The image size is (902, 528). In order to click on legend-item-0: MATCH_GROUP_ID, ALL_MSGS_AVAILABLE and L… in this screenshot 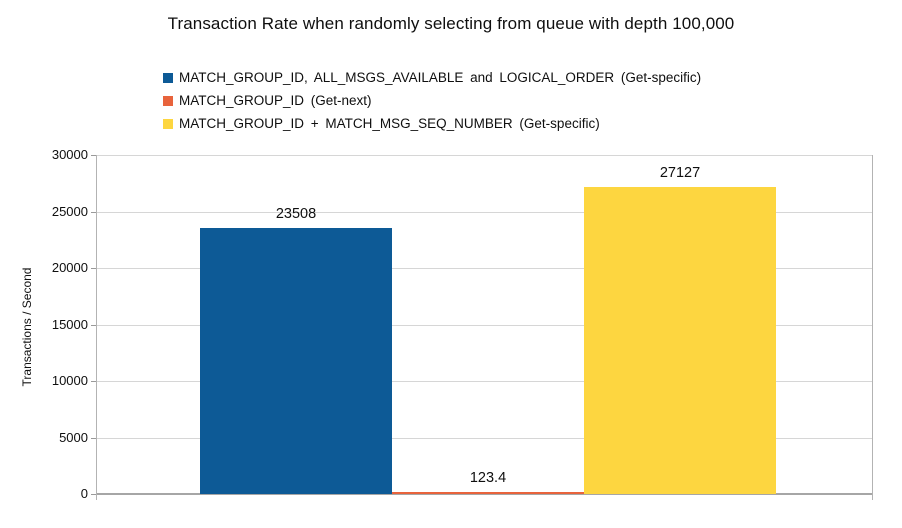, I will do `click(432, 77)`.